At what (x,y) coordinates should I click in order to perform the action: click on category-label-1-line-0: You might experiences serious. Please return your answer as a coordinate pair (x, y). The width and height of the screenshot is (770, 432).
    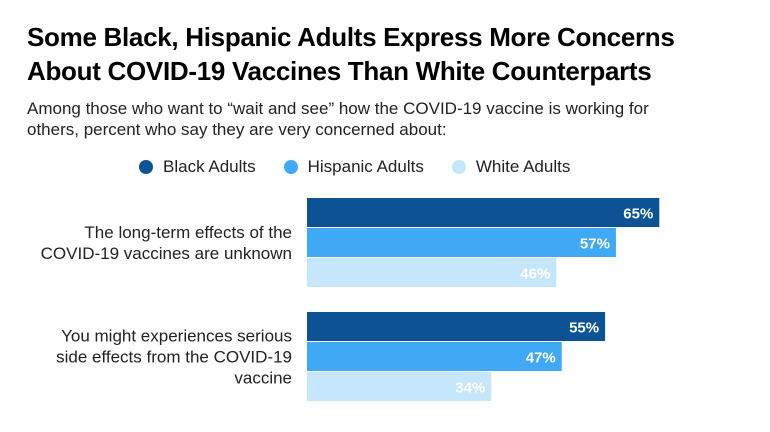
    Looking at the image, I should click on (176, 336).